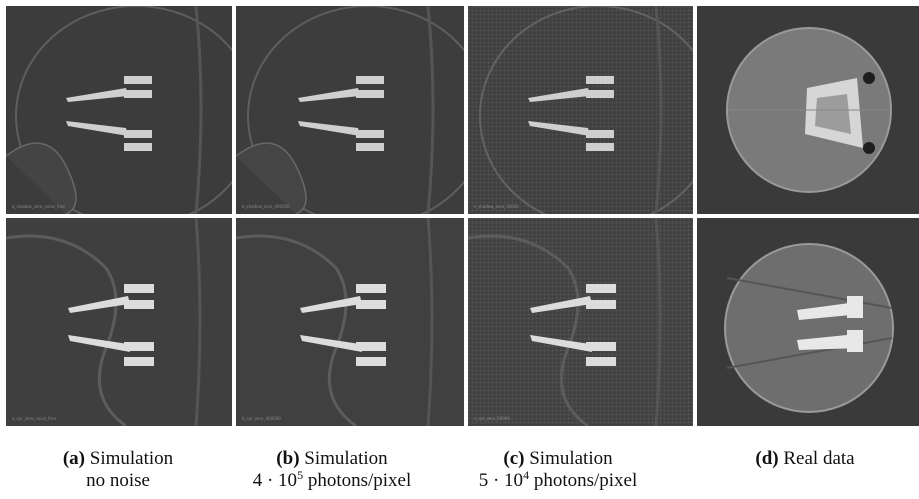 The height and width of the screenshot is (499, 919). What do you see at coordinates (808, 110) in the screenshot?
I see `panel-d-top-image` at bounding box center [808, 110].